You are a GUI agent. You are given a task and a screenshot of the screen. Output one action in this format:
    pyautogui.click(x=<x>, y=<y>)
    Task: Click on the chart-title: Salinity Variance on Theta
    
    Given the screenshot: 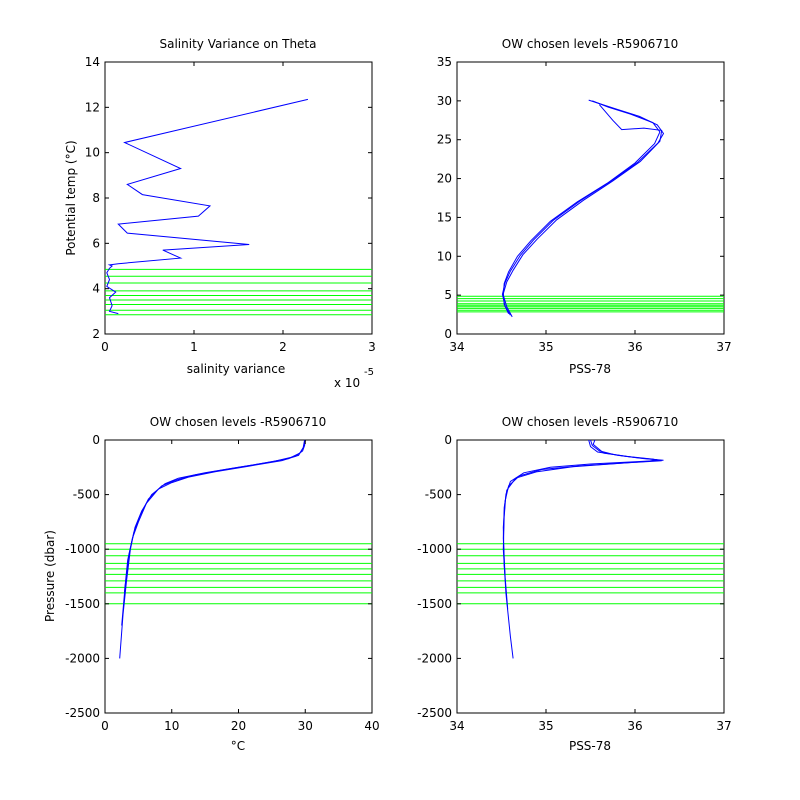 What is the action you would take?
    pyautogui.click(x=238, y=44)
    